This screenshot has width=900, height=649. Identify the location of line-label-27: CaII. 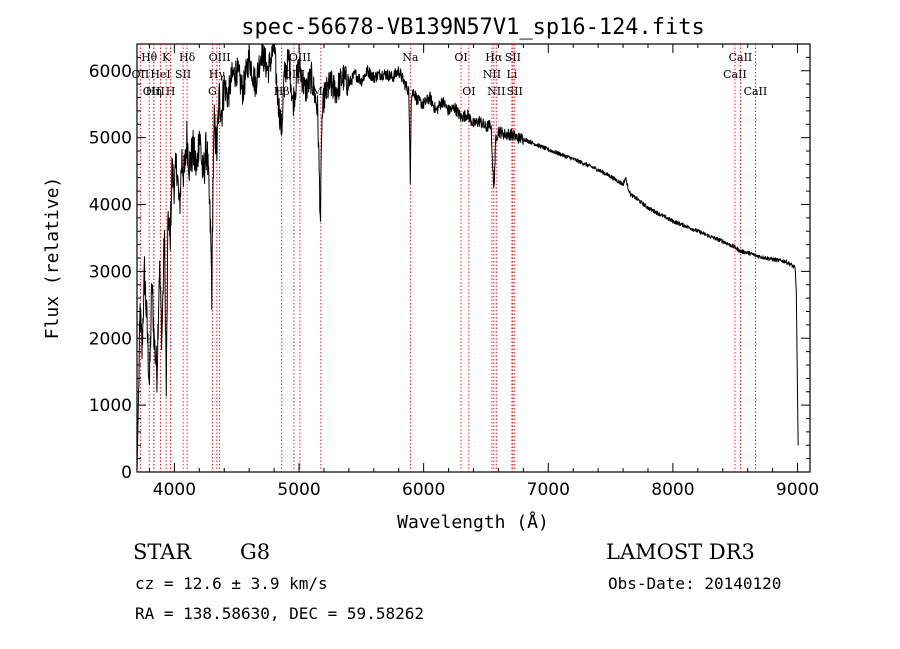
(756, 91).